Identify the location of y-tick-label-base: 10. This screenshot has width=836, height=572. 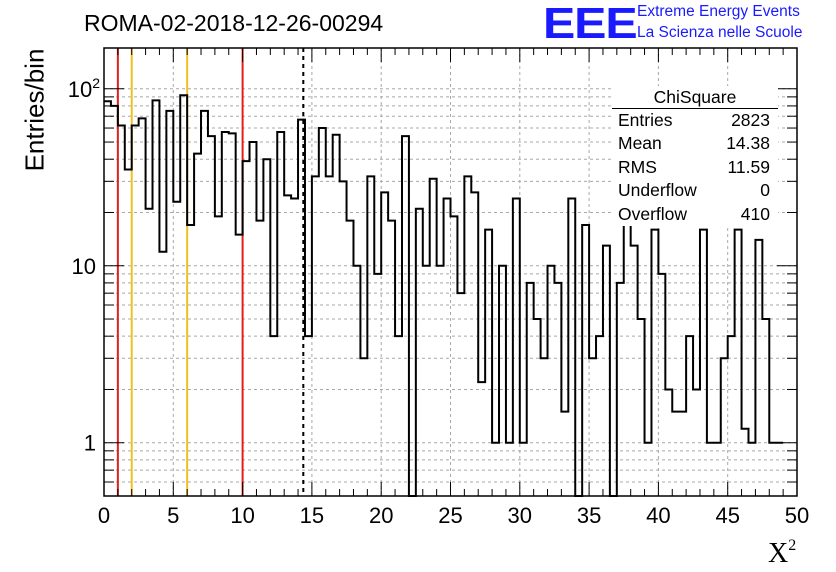
(80, 89).